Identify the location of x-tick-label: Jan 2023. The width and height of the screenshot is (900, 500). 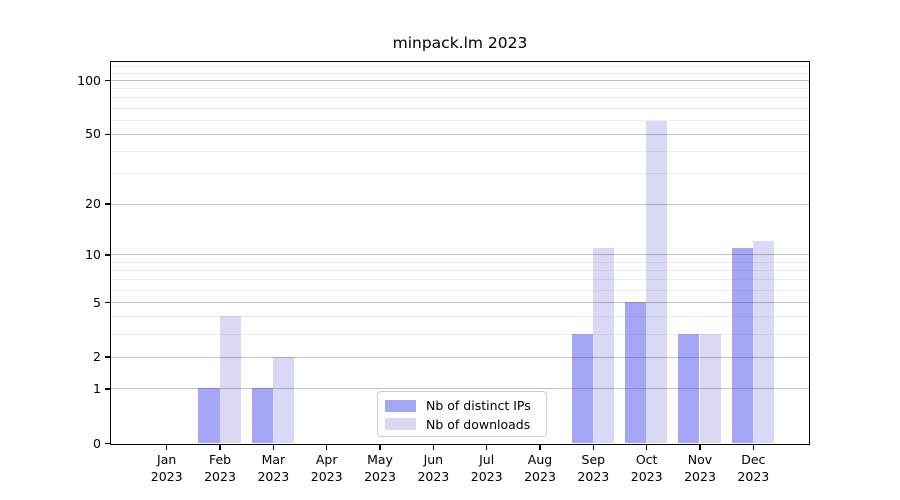
(166, 468).